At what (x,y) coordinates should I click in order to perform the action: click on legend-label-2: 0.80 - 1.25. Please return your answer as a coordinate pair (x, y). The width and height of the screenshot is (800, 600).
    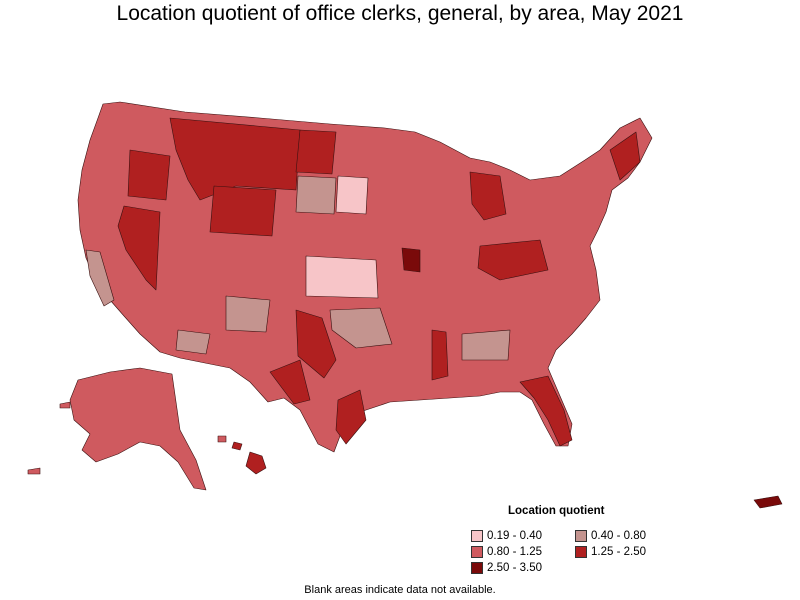
    Looking at the image, I should click on (514, 552).